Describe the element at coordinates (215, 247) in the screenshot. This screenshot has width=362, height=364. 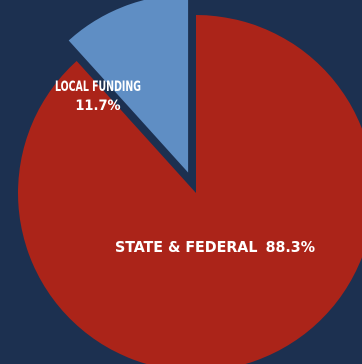
I see `slice-label-state-federal: STATE & FEDERAL 88.3%` at that location.